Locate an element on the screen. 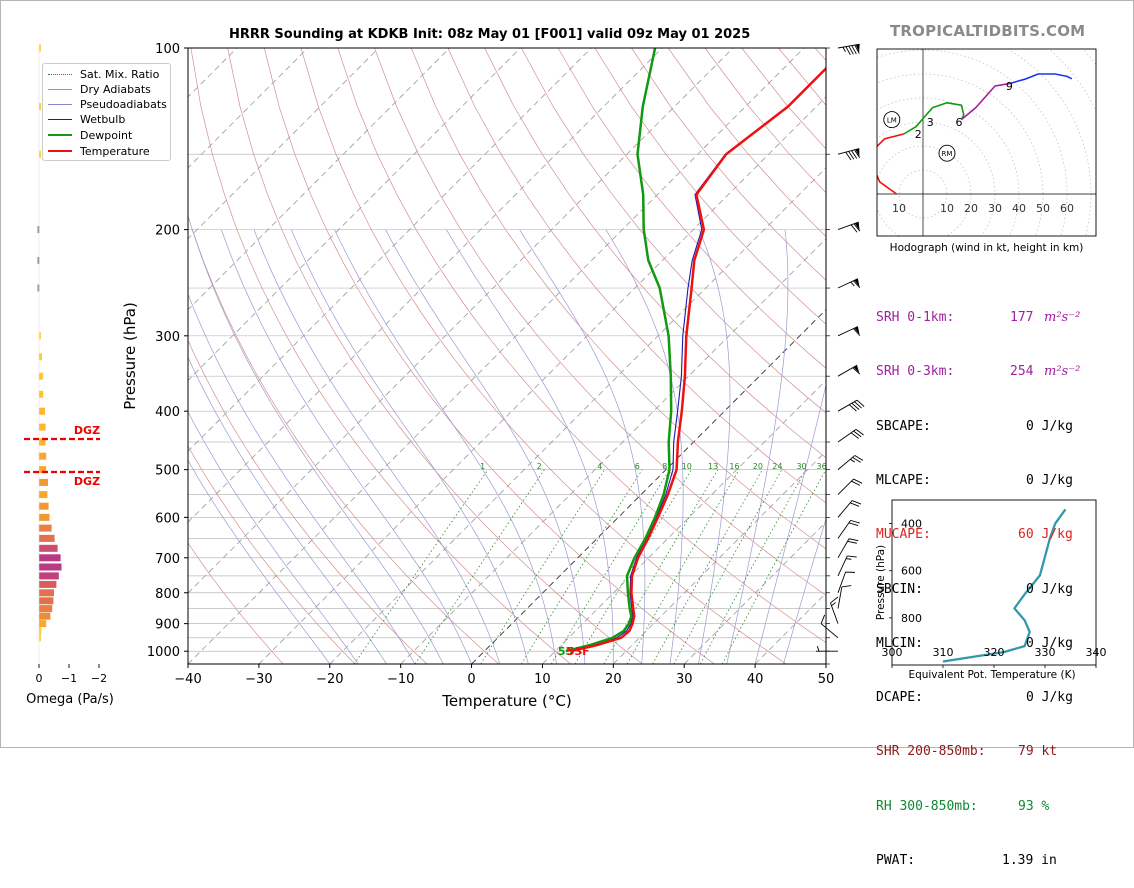 This screenshot has width=1134, height=888. legend-item-temperature: Temperature is located at coordinates (99, 151).